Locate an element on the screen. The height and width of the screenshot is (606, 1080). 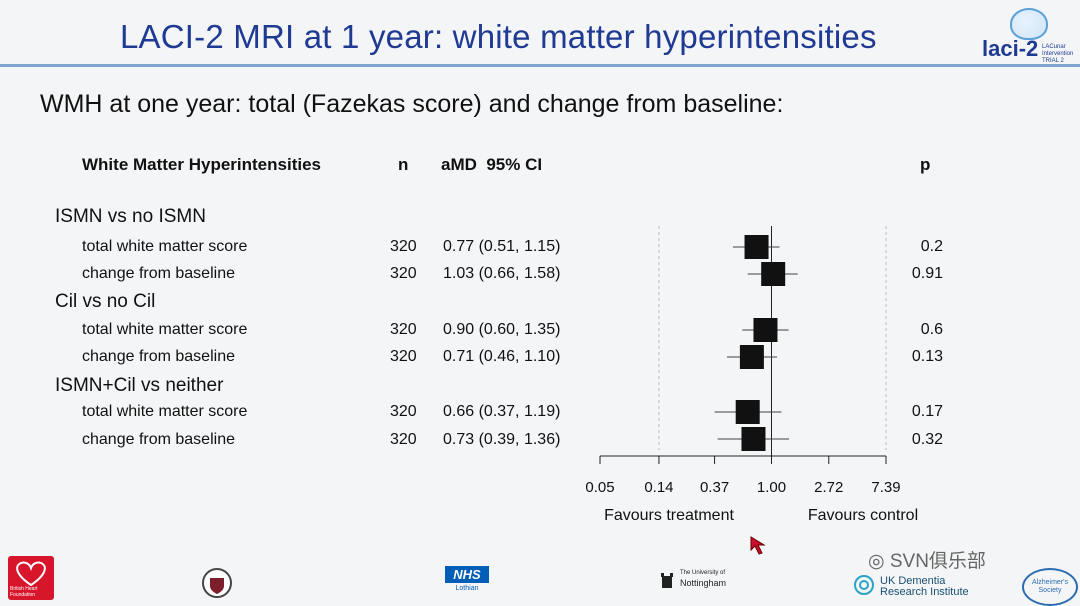
uk-dri-icon is located at coordinates (864, 585).